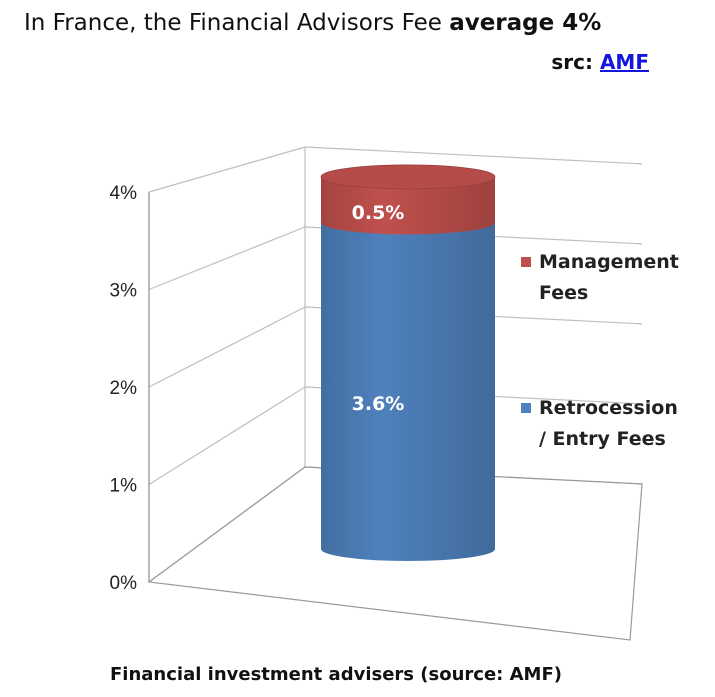 The height and width of the screenshot is (697, 715). I want to click on legend-label: Fees, so click(563, 293).